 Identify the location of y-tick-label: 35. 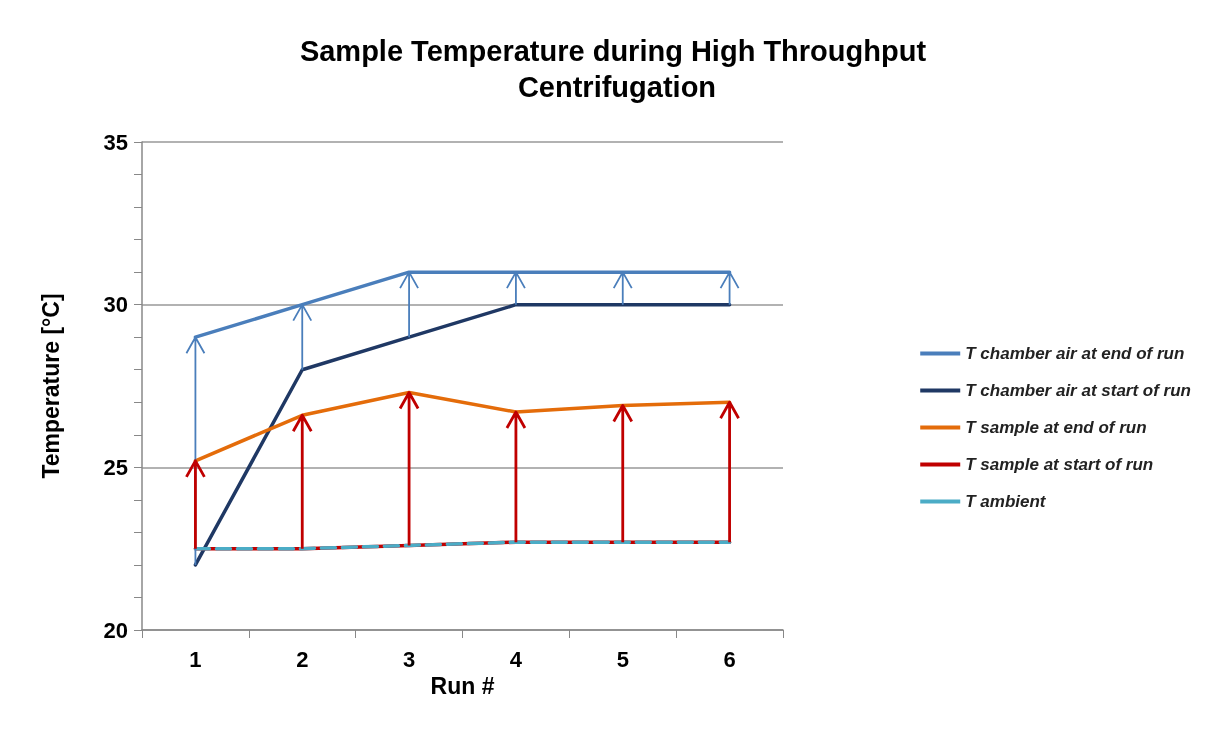
(115, 142).